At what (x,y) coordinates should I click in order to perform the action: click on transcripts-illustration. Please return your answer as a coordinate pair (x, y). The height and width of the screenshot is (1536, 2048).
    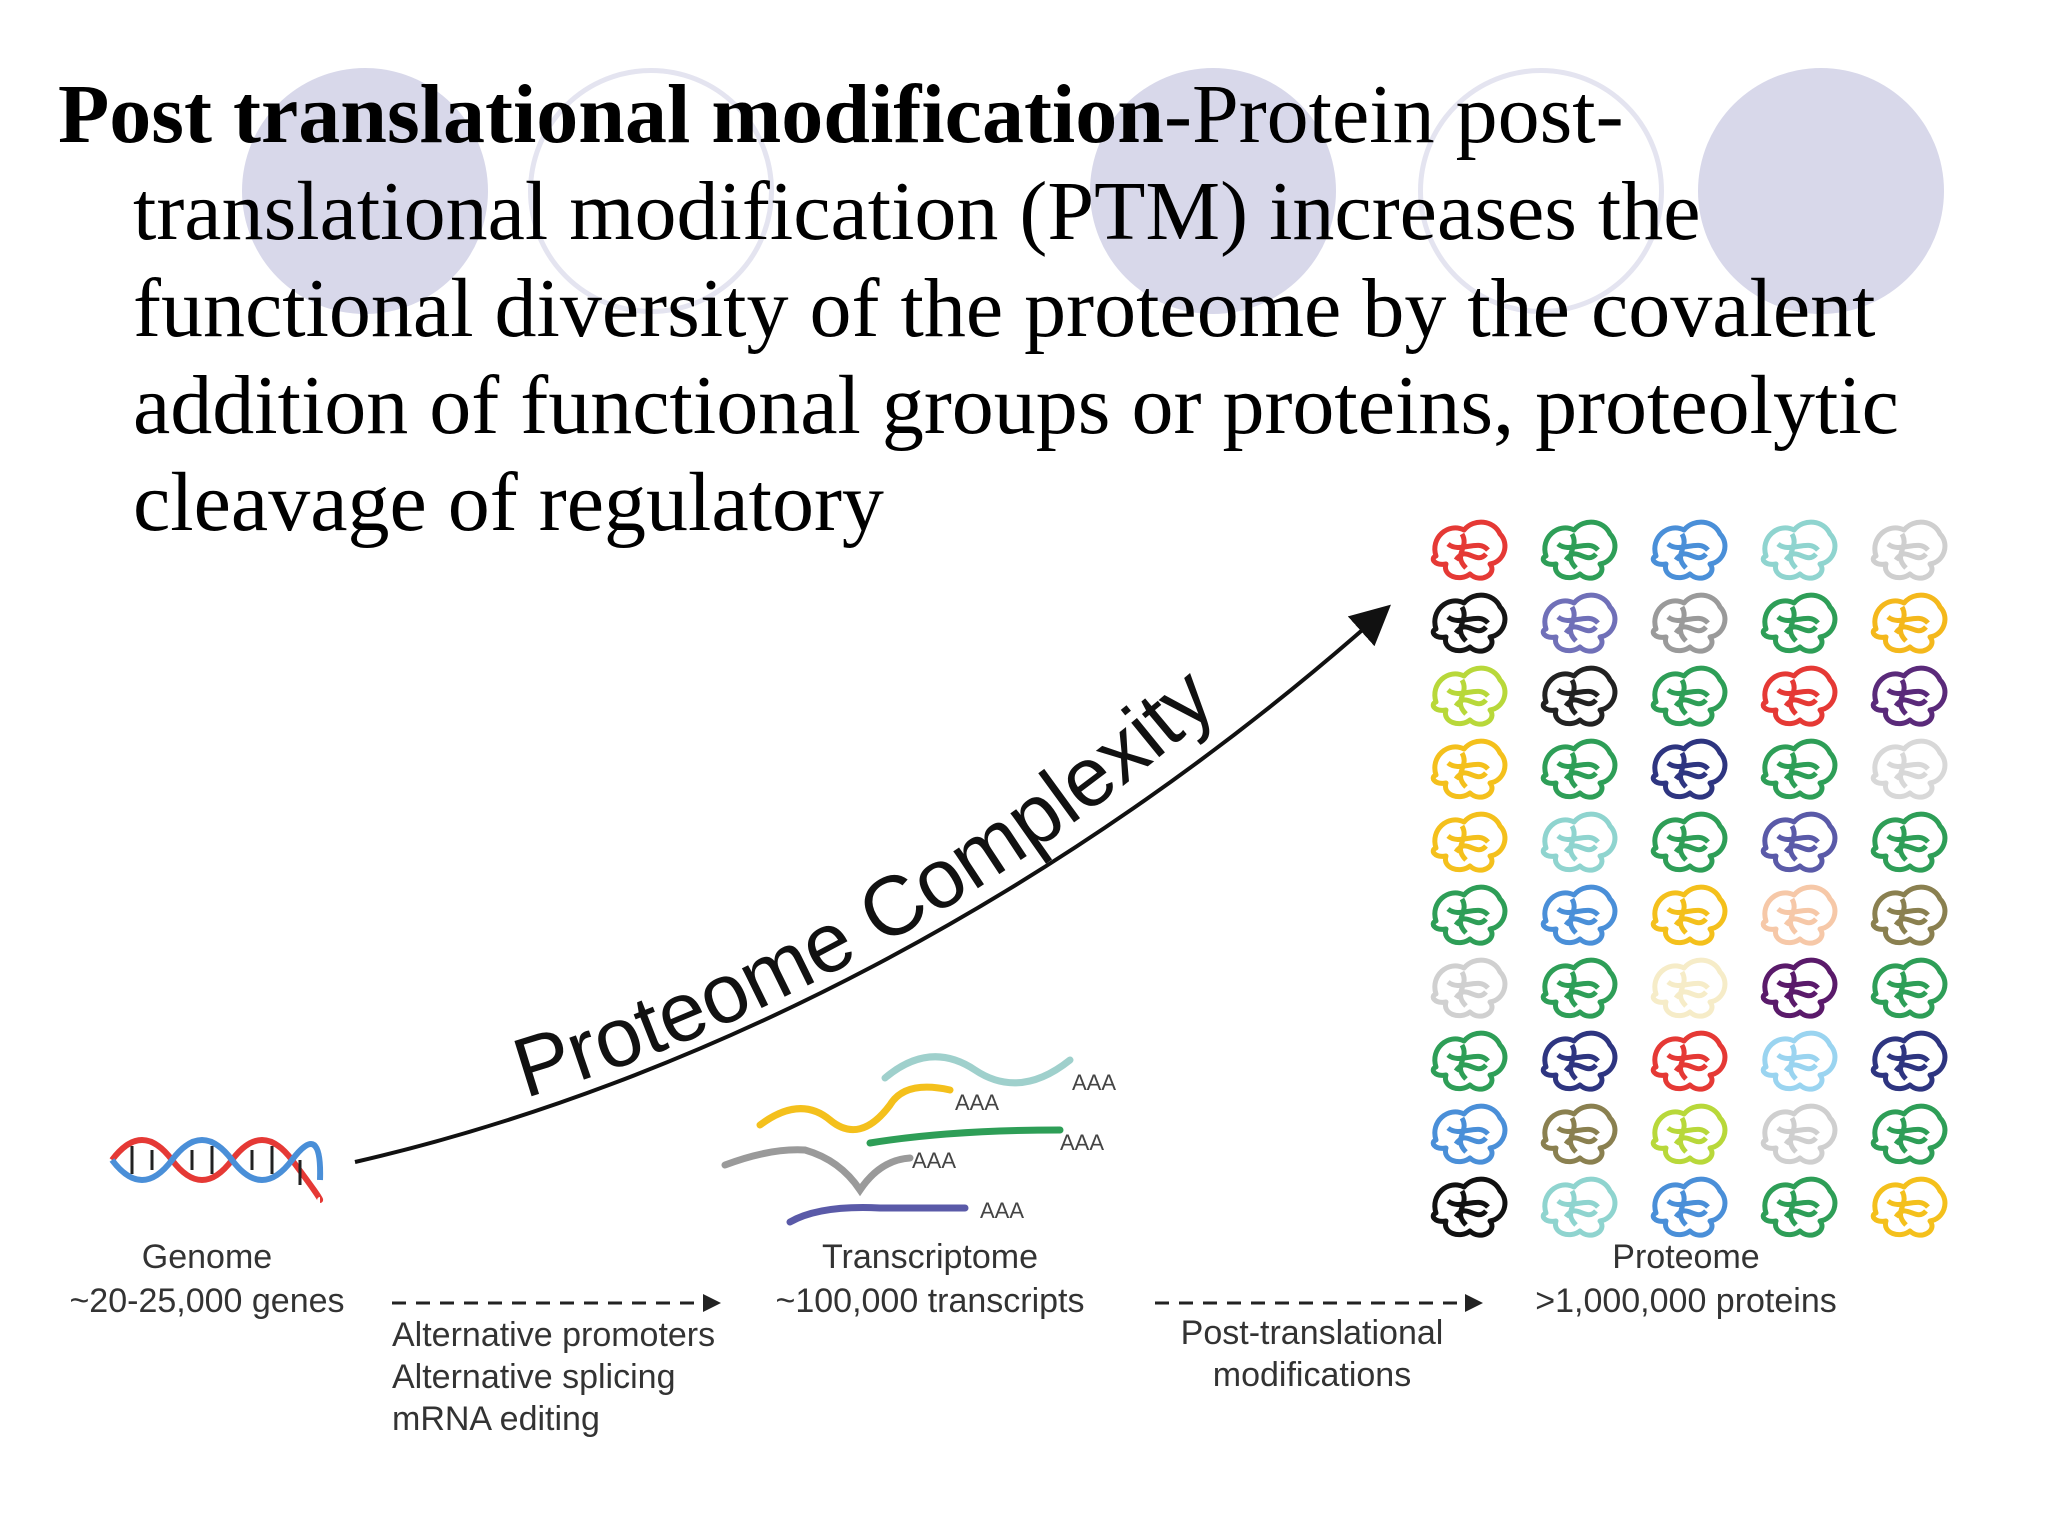
    Looking at the image, I should click on (897, 1139).